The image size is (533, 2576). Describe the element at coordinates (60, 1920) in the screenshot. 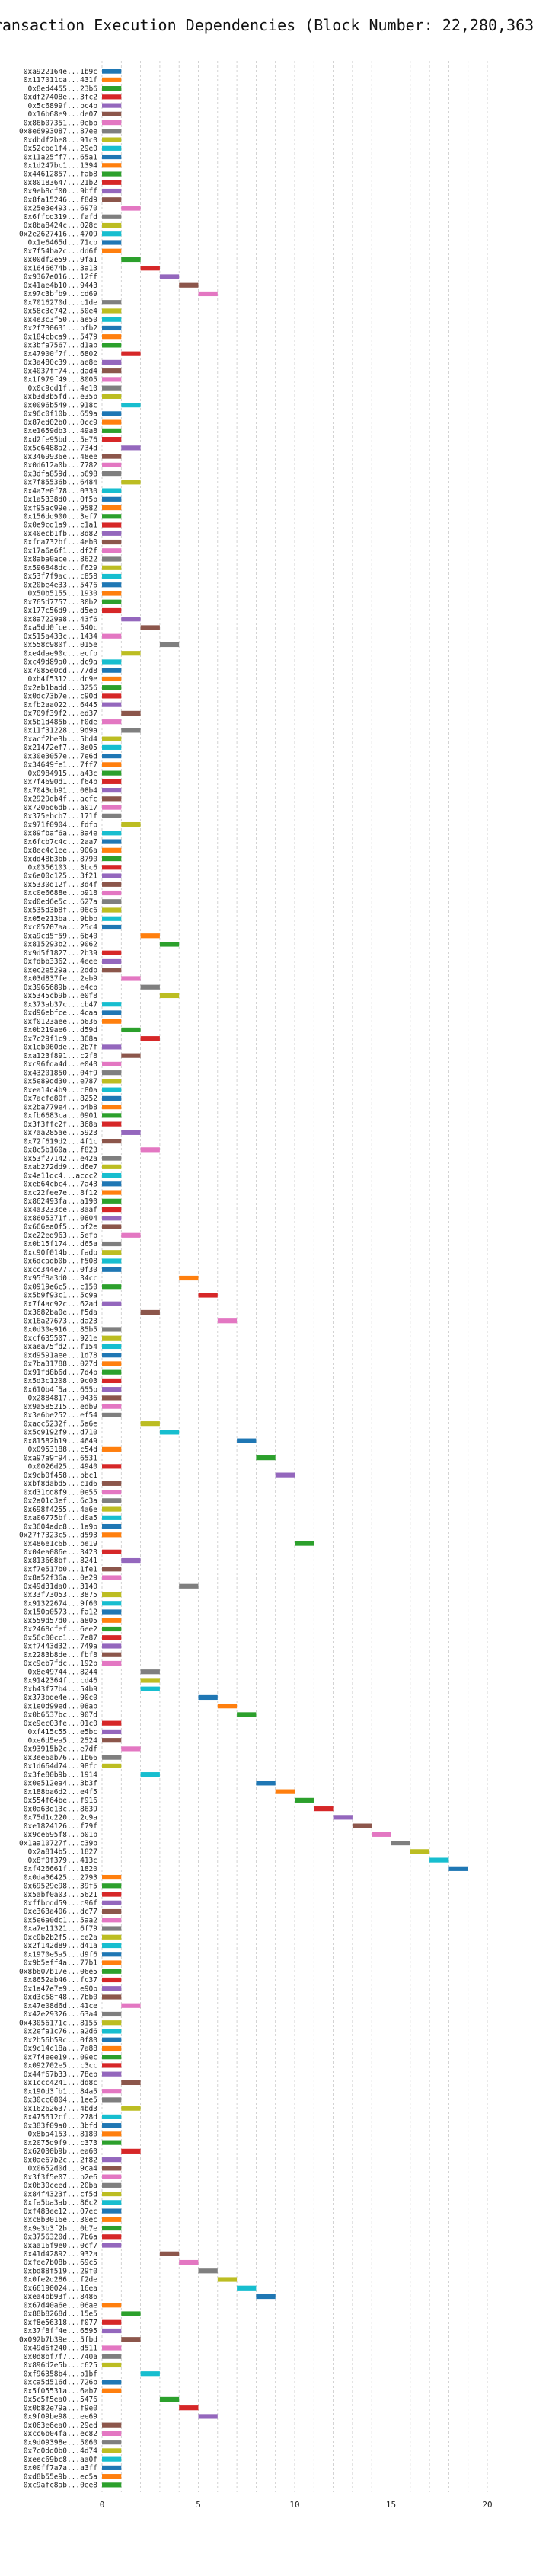

I see `y-tick-label: 0x5e6a0dc1...5aa2` at that location.